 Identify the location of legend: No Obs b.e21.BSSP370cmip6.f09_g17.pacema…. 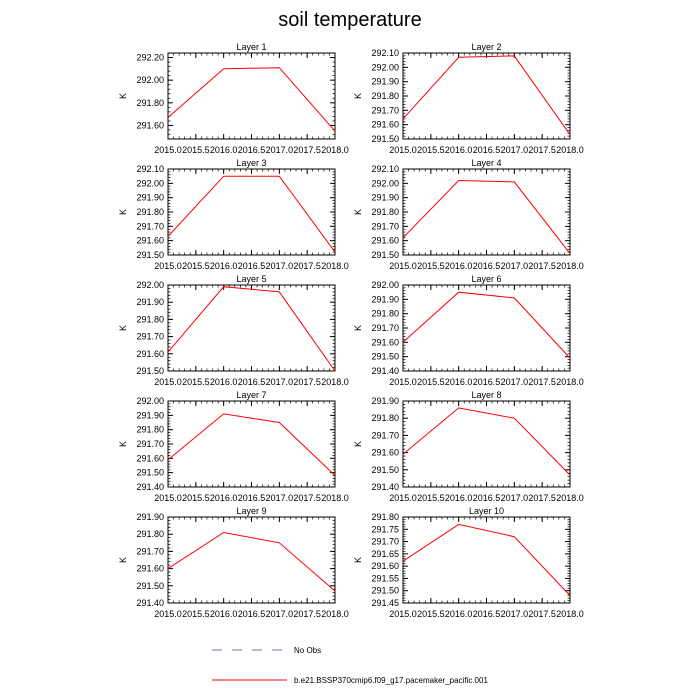
(350, 665).